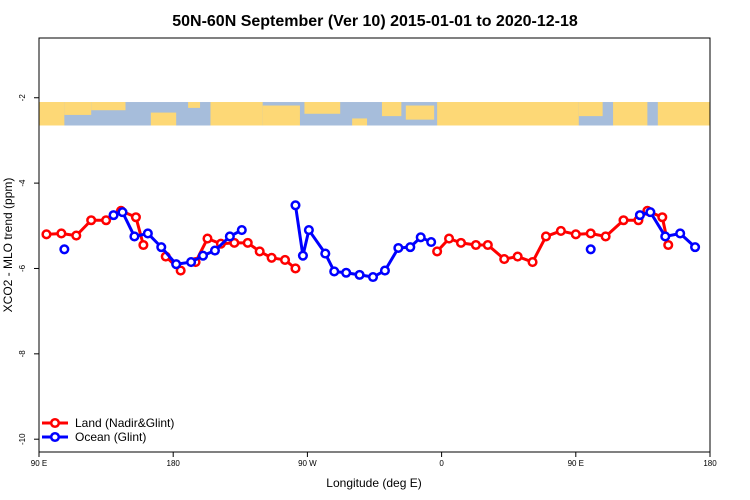  What do you see at coordinates (576, 463) in the screenshot?
I see `x-tick-label-4: 90 E` at bounding box center [576, 463].